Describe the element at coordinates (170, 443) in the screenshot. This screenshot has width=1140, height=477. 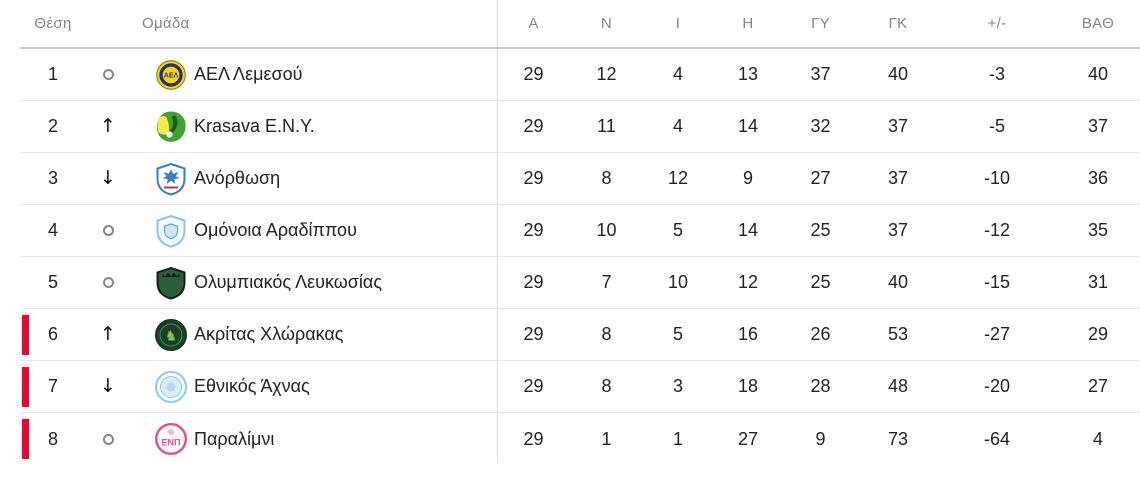
I see `svg-text: ΕΝΠ` at that location.